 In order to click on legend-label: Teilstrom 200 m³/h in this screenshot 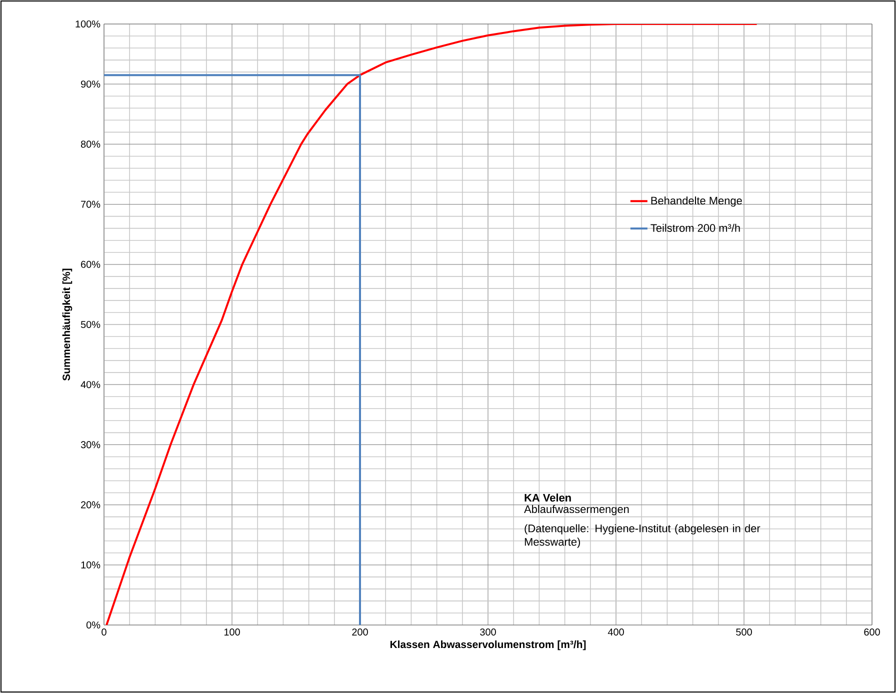, I will do `click(695, 228)`.